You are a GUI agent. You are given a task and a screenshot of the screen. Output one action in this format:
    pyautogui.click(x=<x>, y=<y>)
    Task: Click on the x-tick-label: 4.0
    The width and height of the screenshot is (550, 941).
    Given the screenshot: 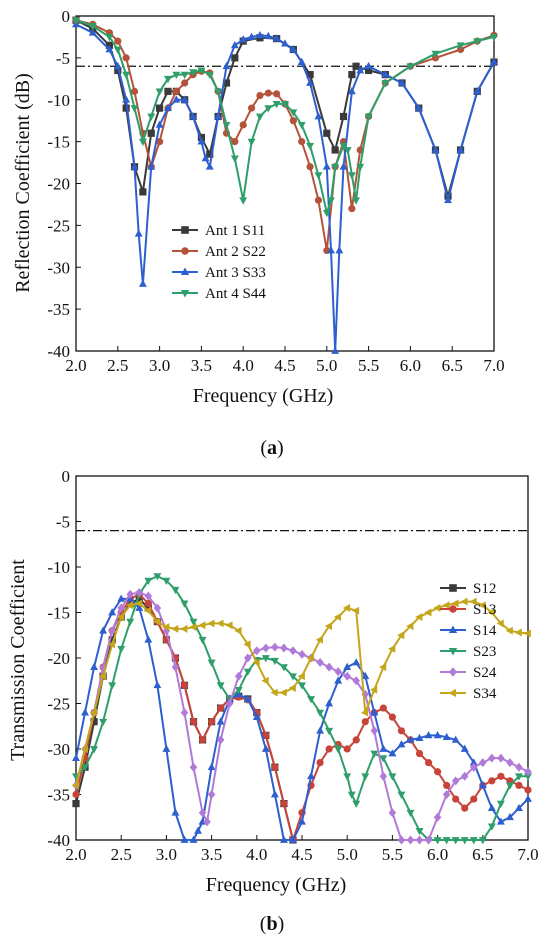 What is the action you would take?
    pyautogui.click(x=243, y=365)
    